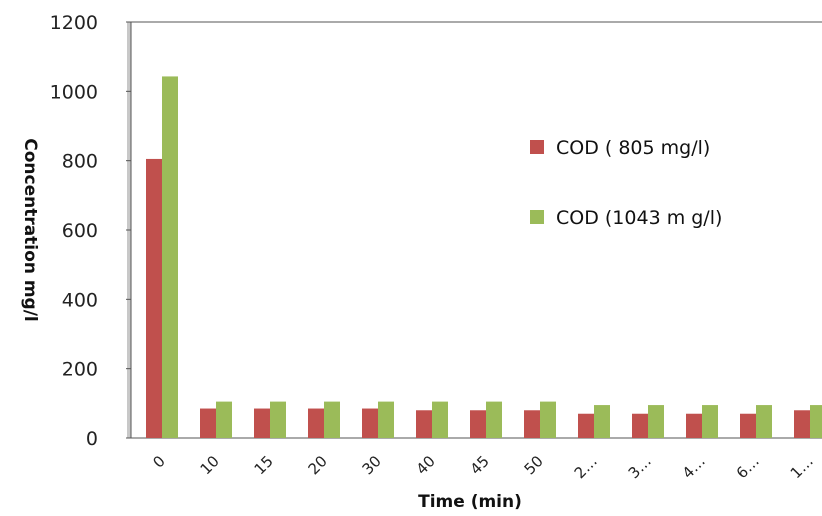 The width and height of the screenshot is (822, 516). What do you see at coordinates (80, 300) in the screenshot?
I see `y-tick-label: 400` at bounding box center [80, 300].